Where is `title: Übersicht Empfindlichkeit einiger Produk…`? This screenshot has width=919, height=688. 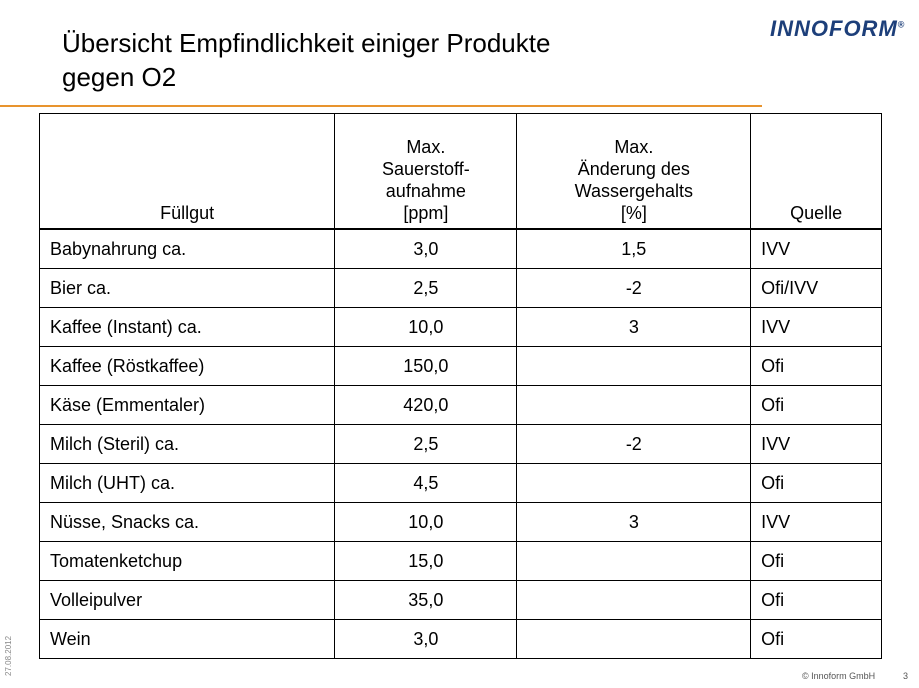
title: Übersicht Empfindlichkeit einiger Produk… is located at coordinates (306, 60).